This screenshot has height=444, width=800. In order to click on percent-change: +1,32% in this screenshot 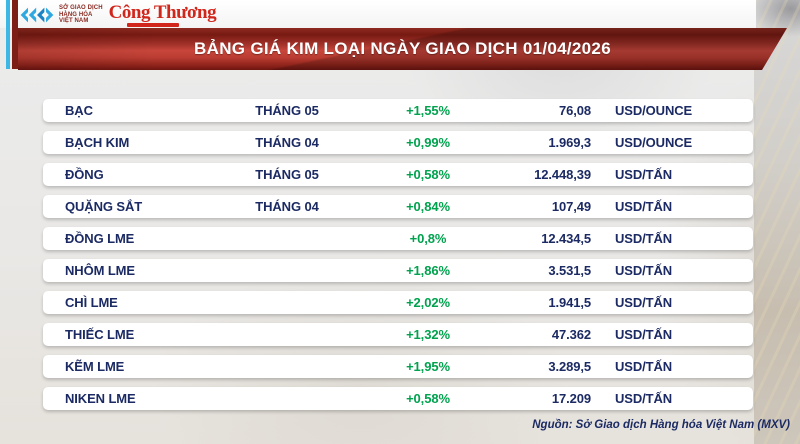, I will do `click(428, 334)`.